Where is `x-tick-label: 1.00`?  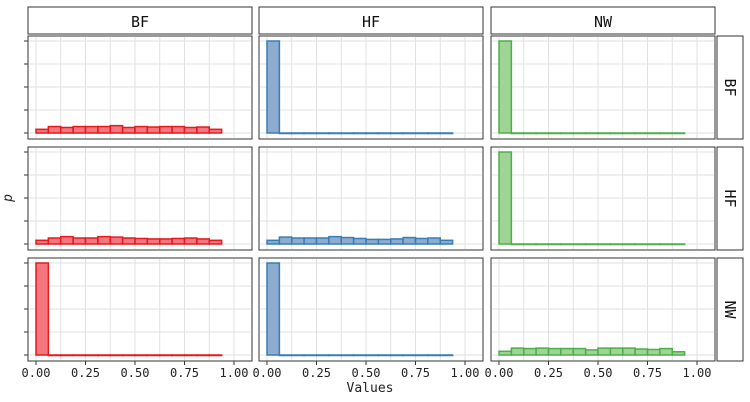 x-tick-label: 1.00 is located at coordinates (234, 373).